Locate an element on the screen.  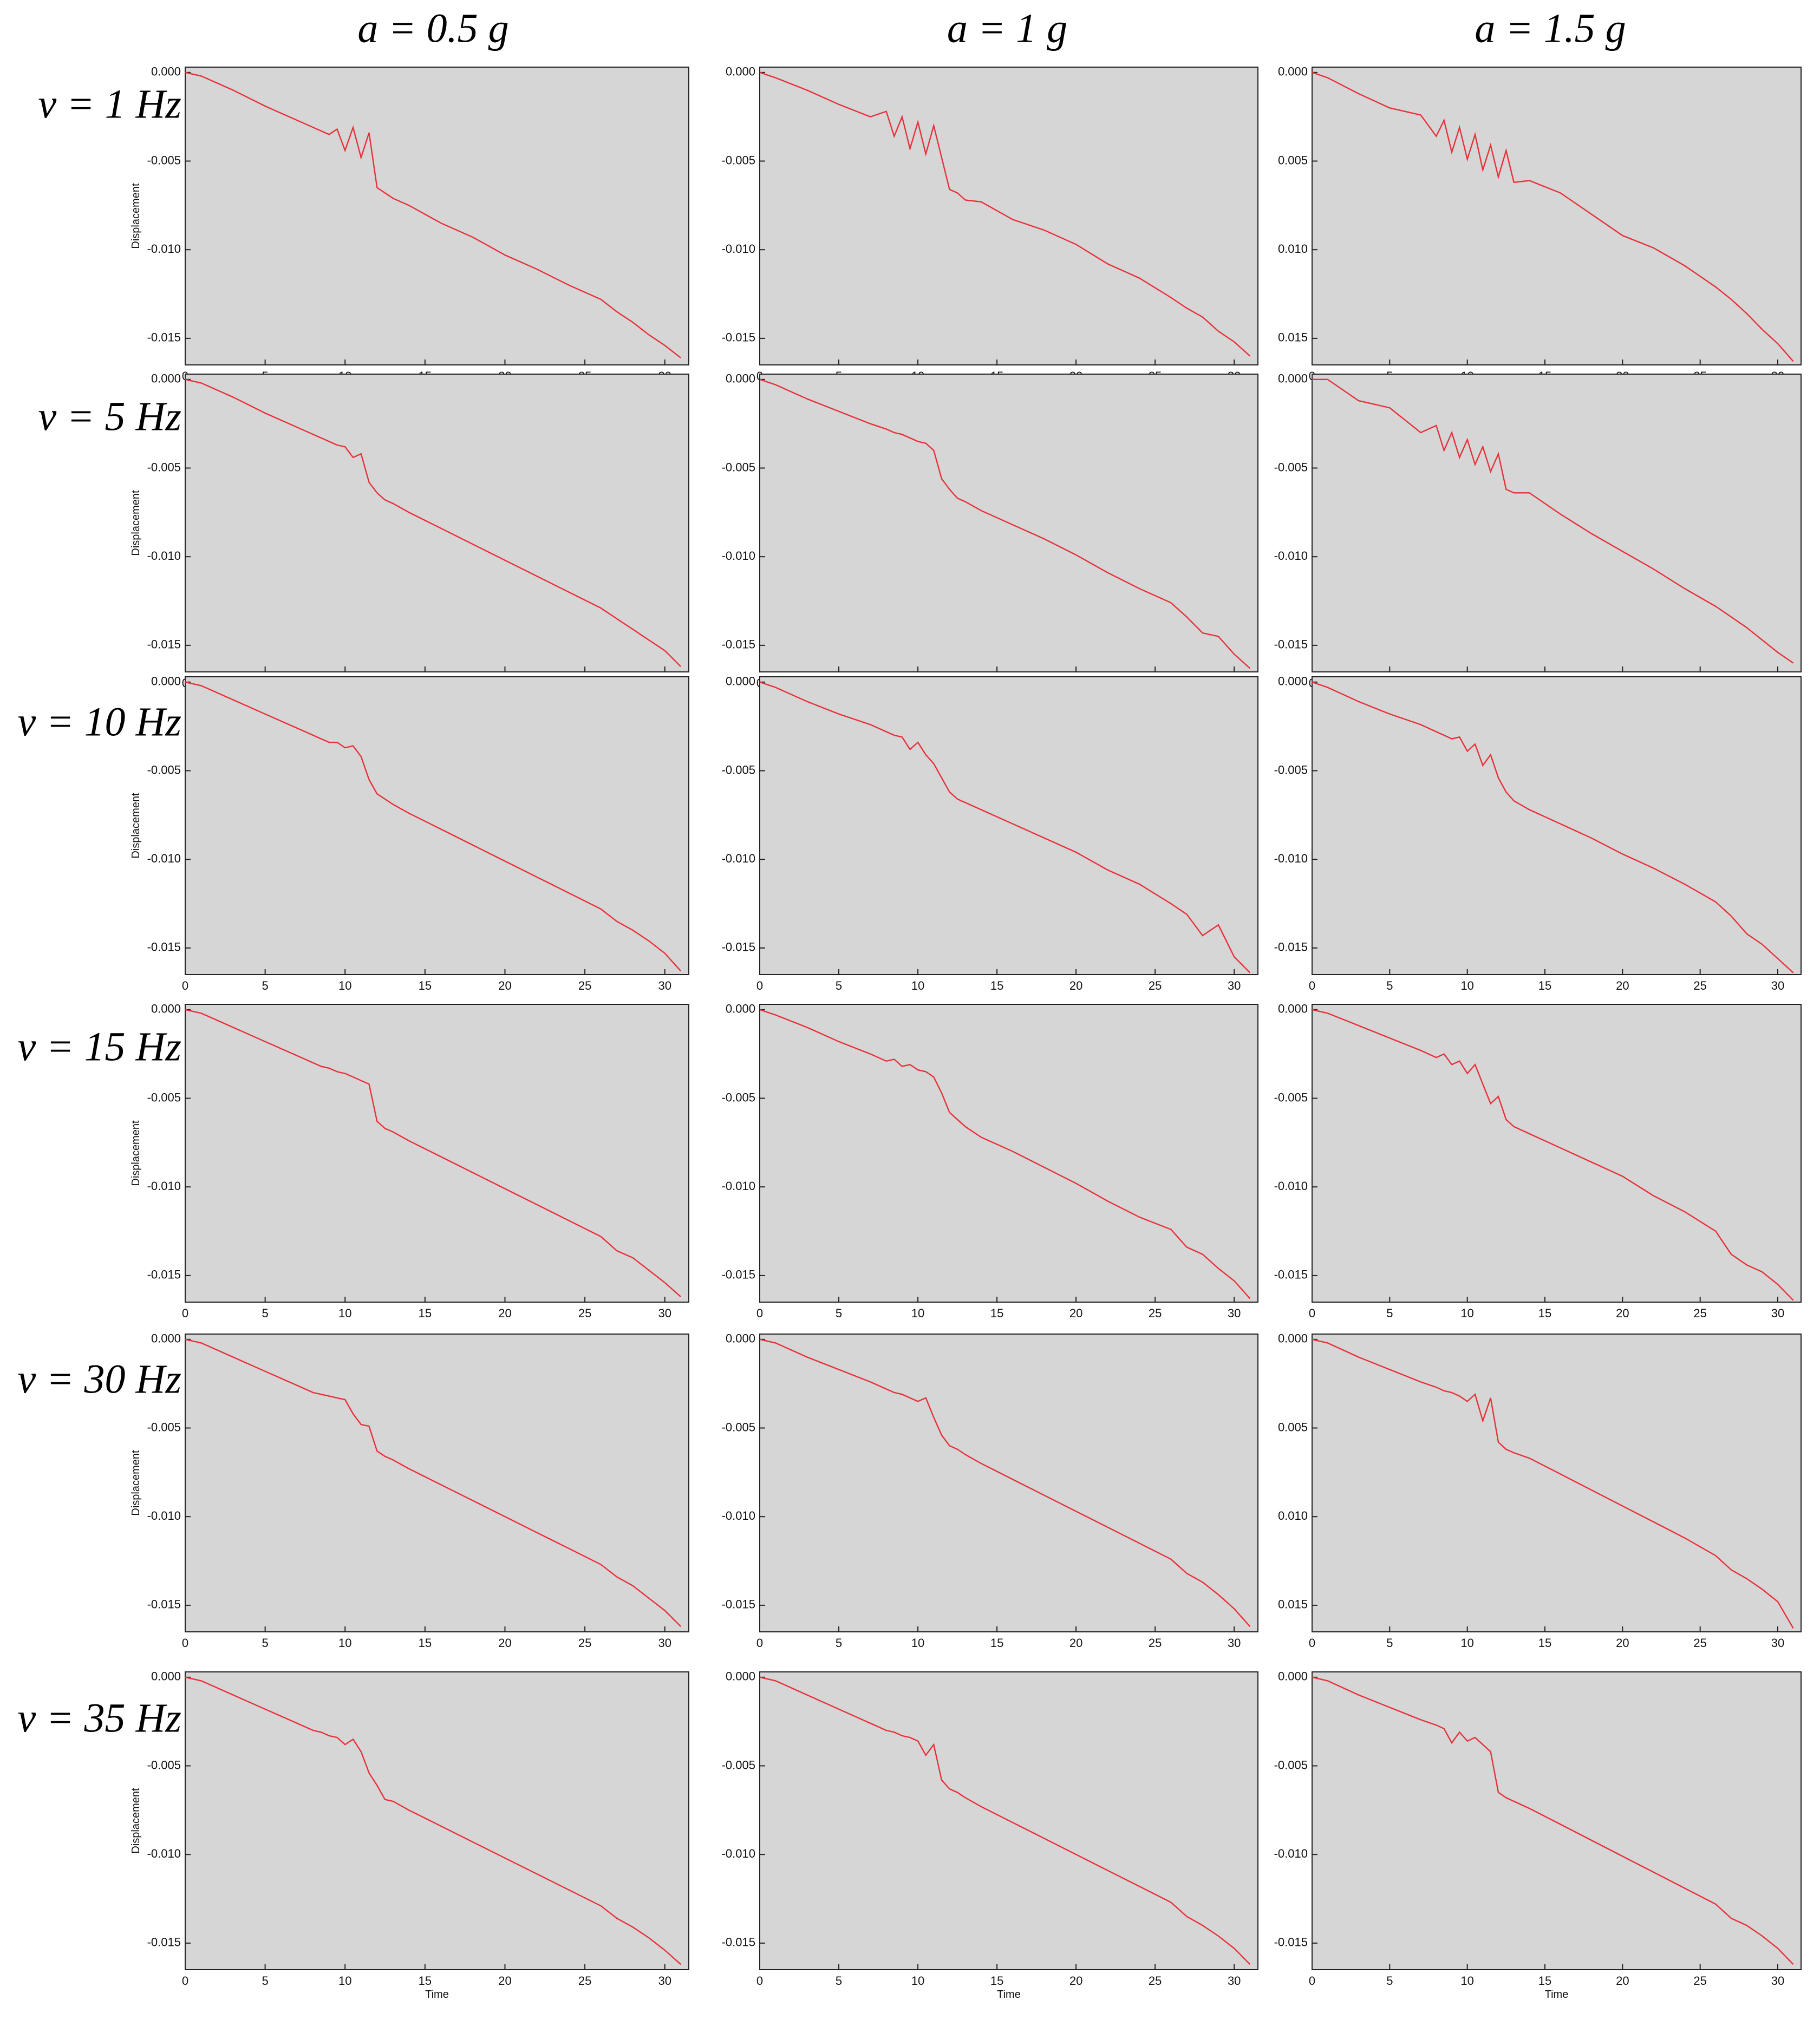
row-label: v = 15 Hz is located at coordinates (100, 1046).